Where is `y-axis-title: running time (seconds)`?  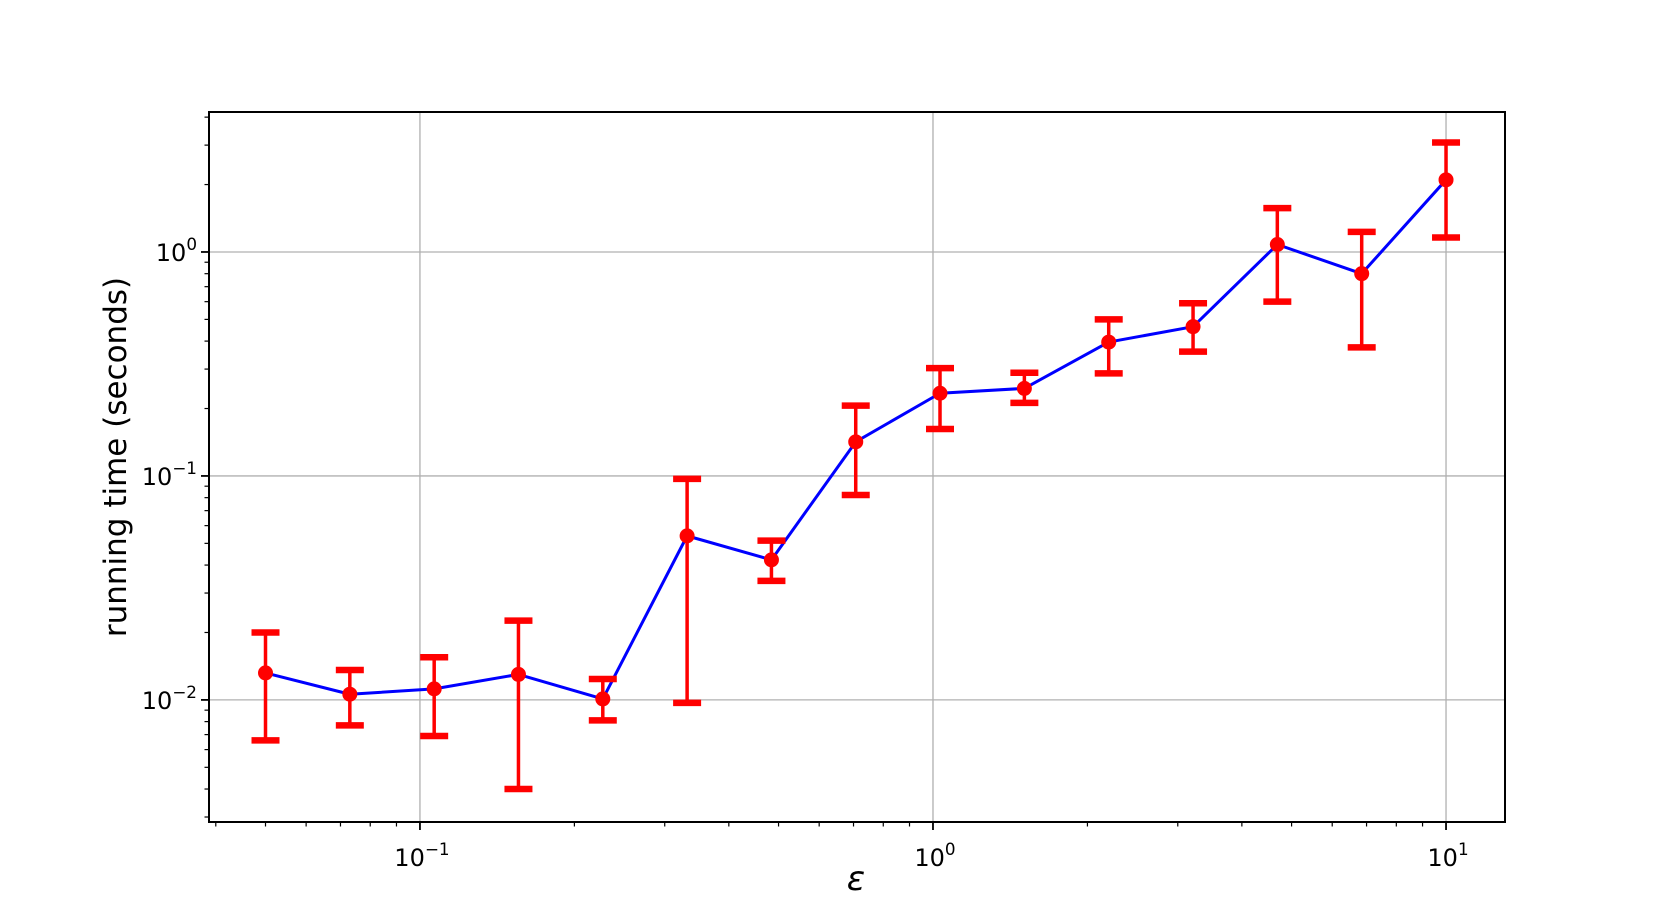
y-axis-title: running time (seconds) is located at coordinates (116, 457).